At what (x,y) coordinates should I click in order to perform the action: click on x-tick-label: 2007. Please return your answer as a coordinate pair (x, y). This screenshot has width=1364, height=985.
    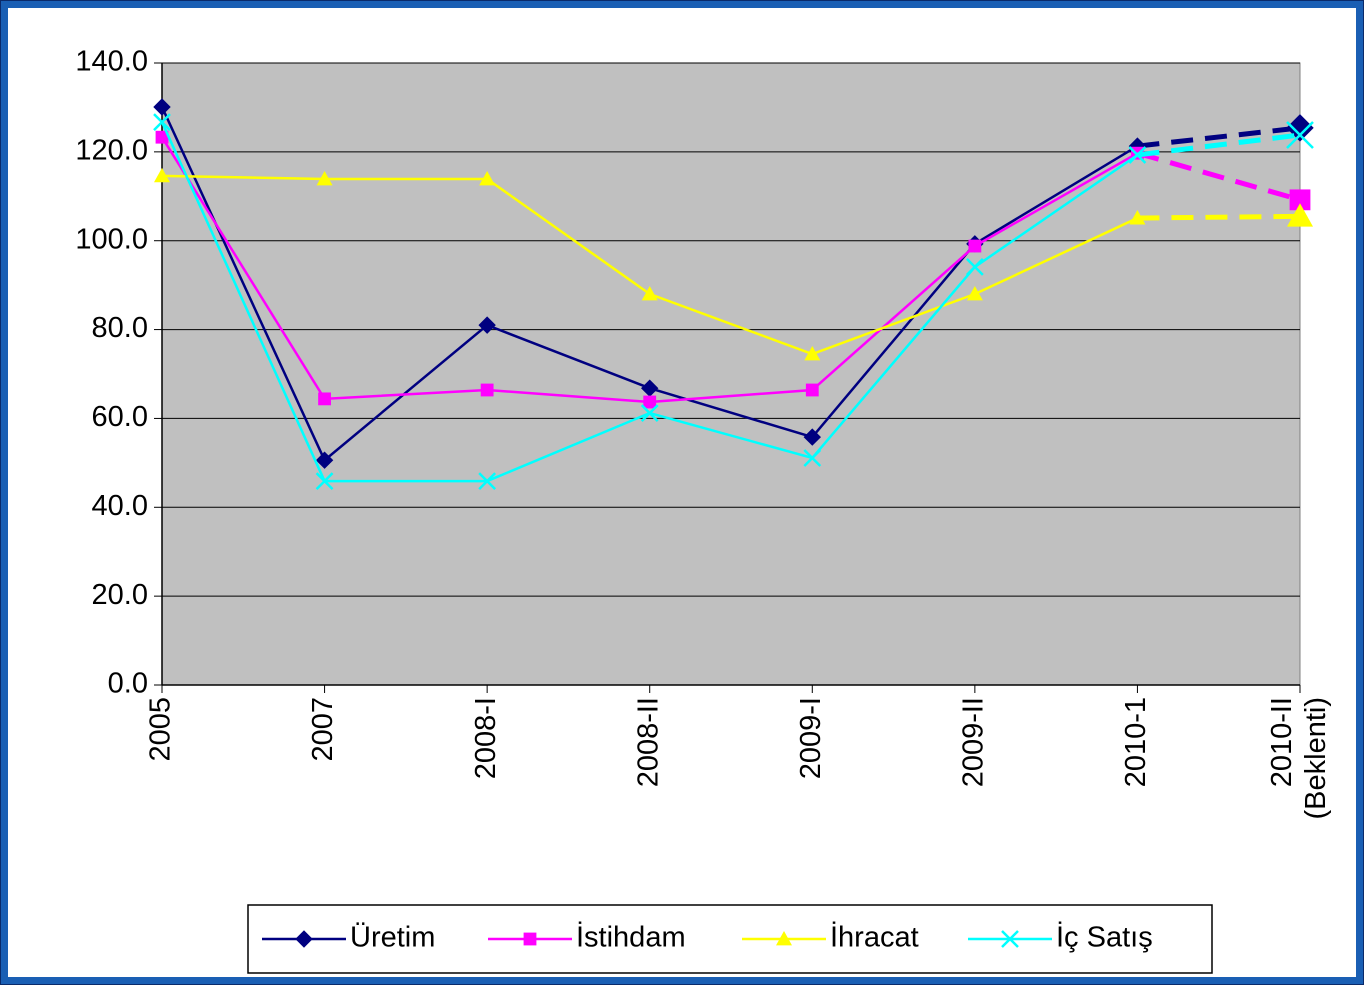
    Looking at the image, I should click on (323, 729).